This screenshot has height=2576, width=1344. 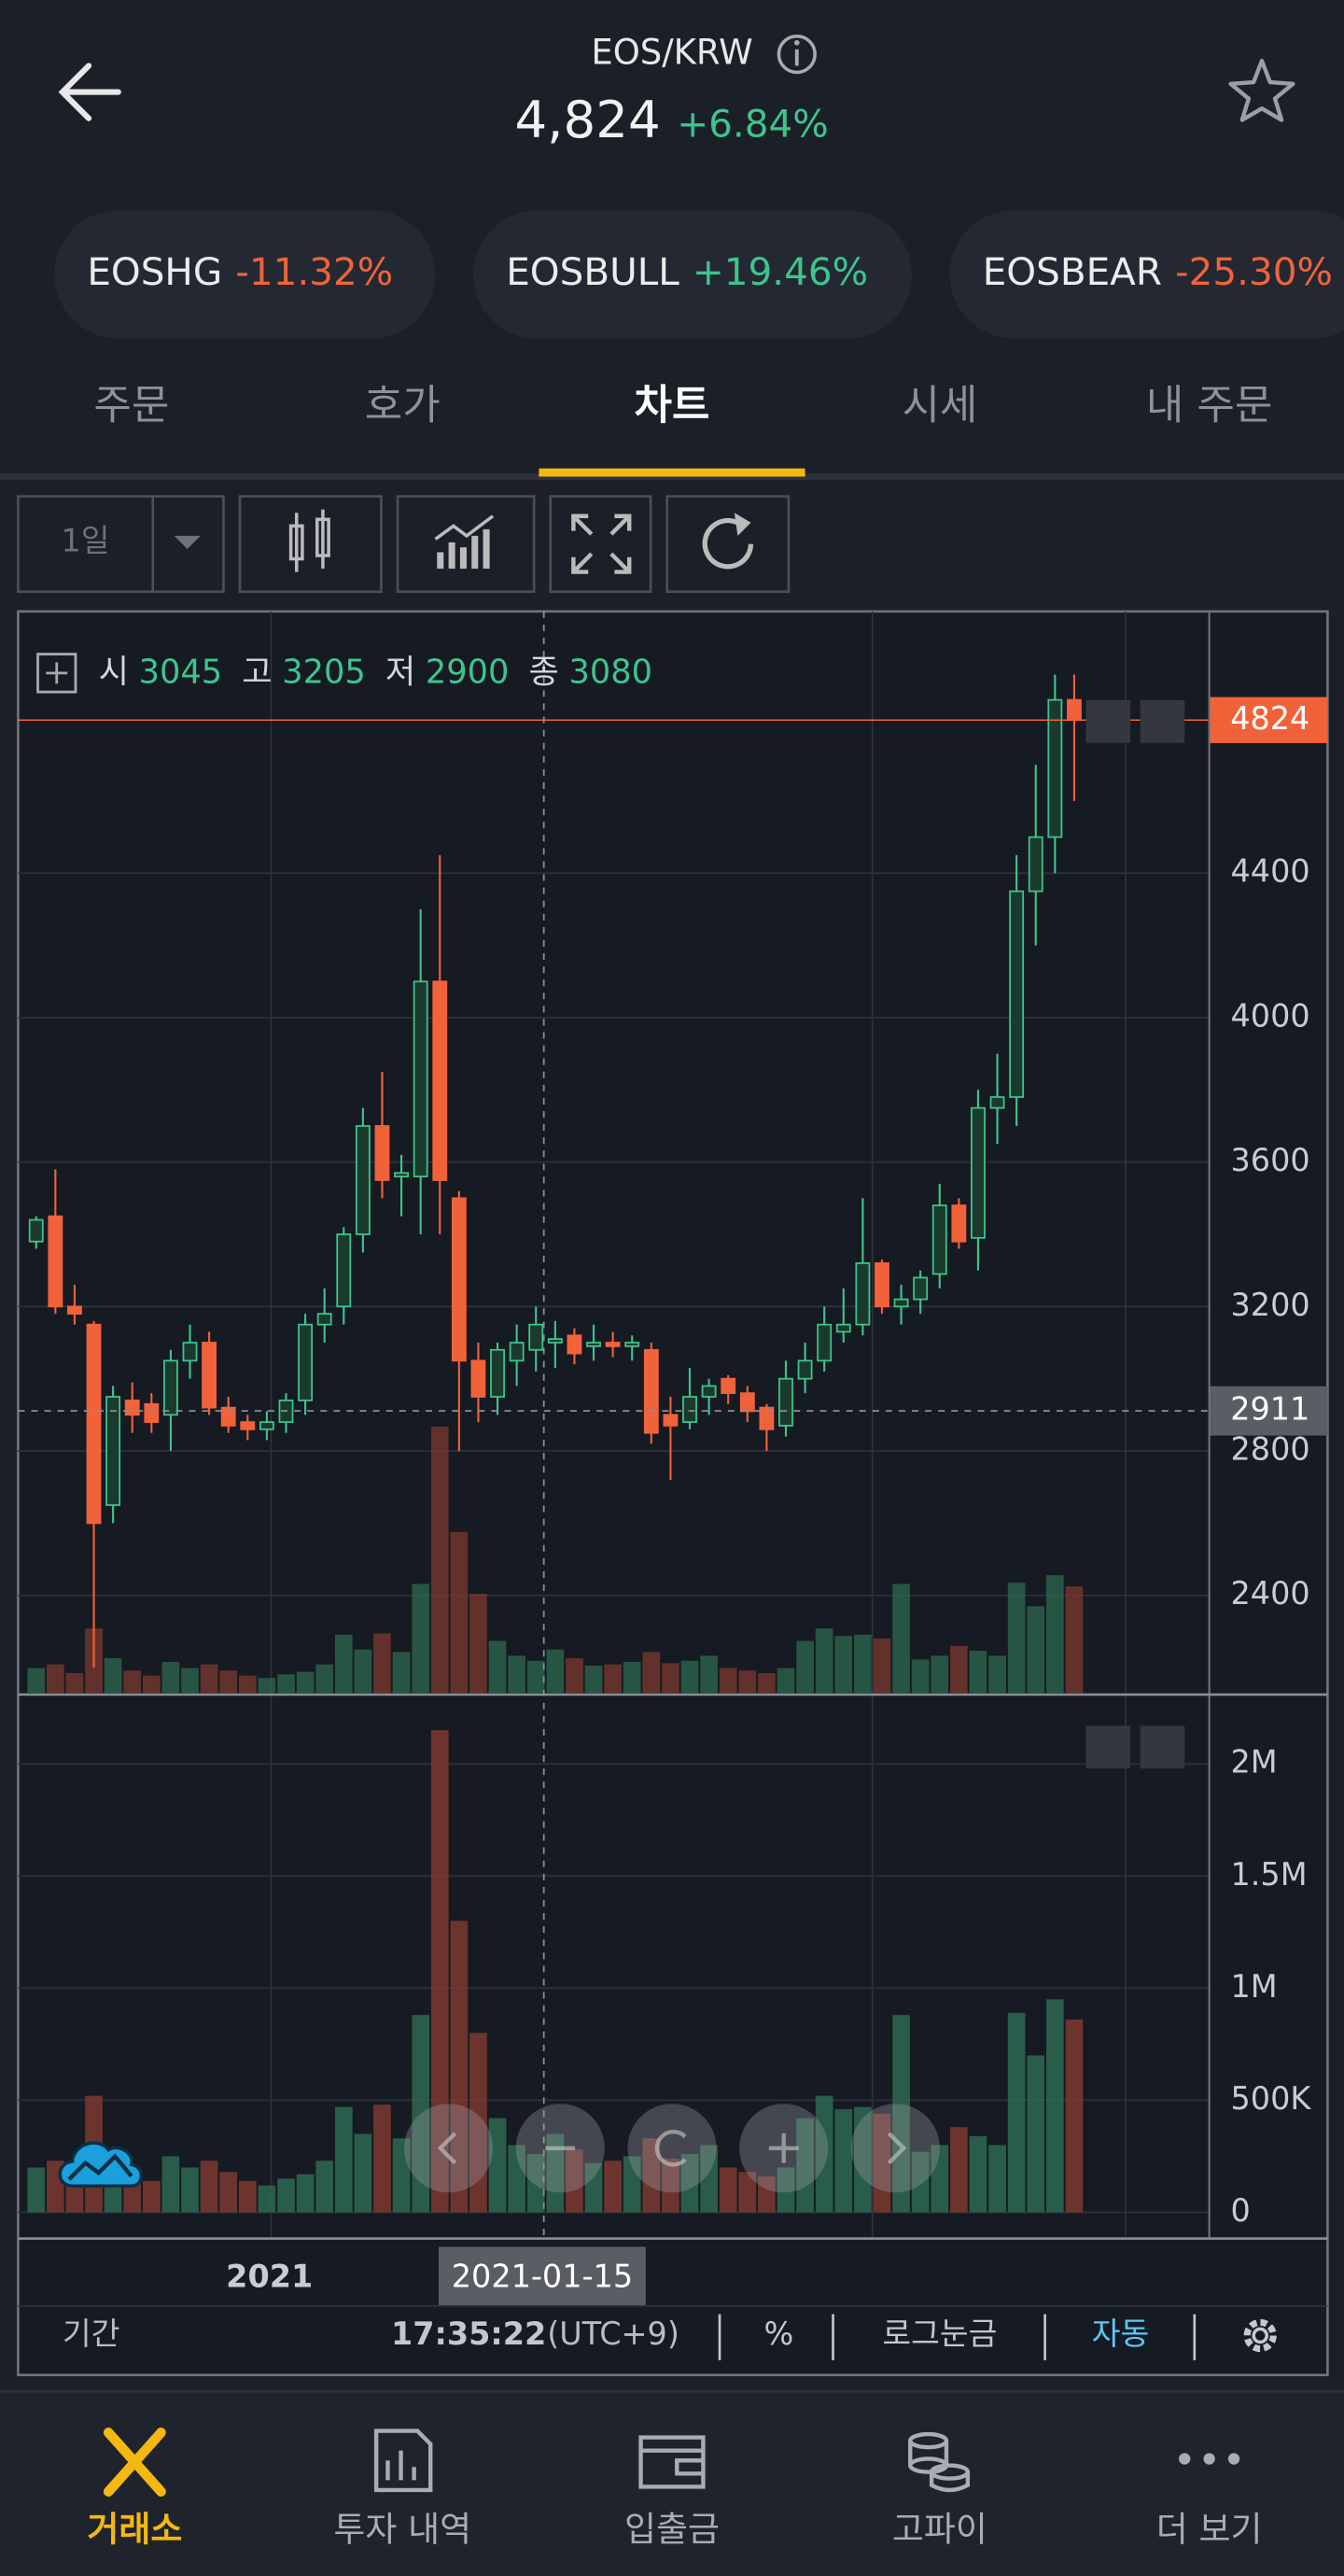 I want to click on chip-change: -25.30%, so click(x=1254, y=271).